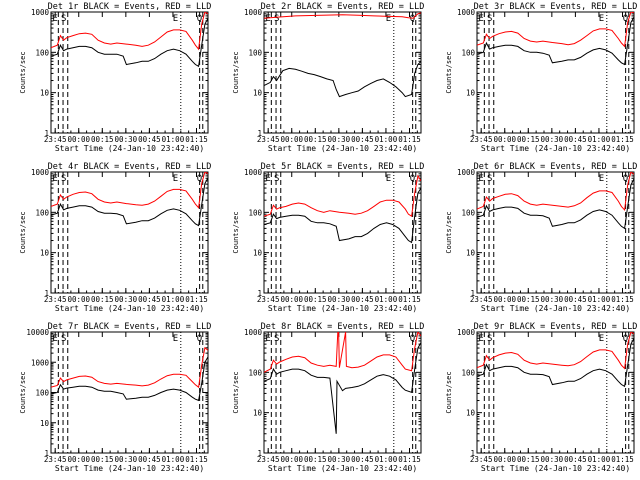 The height and width of the screenshot is (480, 640). Describe the element at coordinates (343, 7) in the screenshot. I see `panel-title: Det 2r BLACK = Events, RED = LLD` at that location.